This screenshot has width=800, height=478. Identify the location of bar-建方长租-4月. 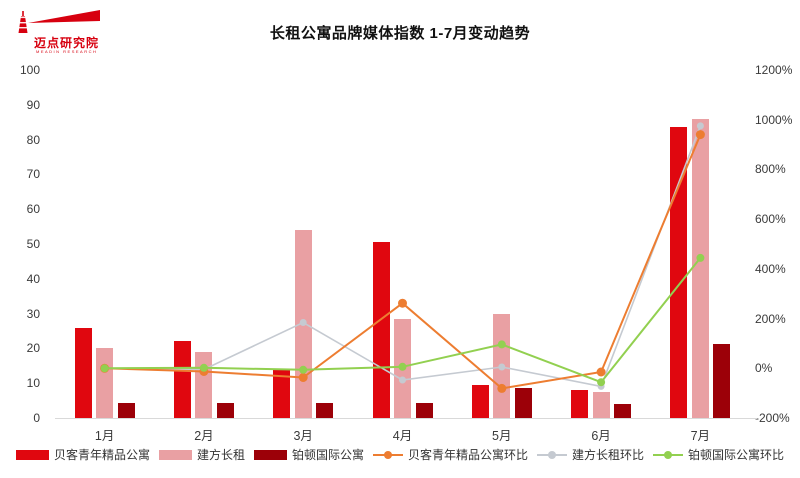
(402, 368).